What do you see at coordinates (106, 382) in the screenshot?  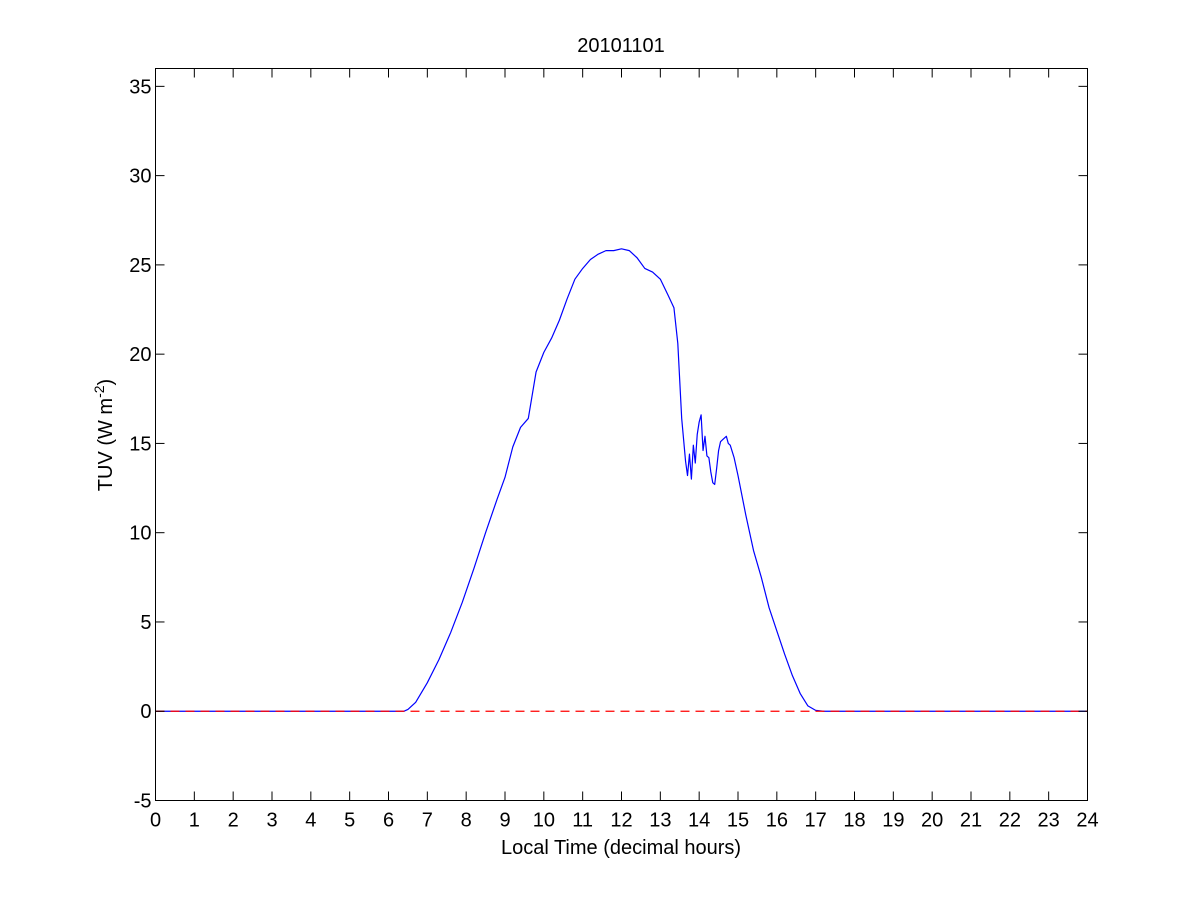 I see `y-axis-label-close: )` at bounding box center [106, 382].